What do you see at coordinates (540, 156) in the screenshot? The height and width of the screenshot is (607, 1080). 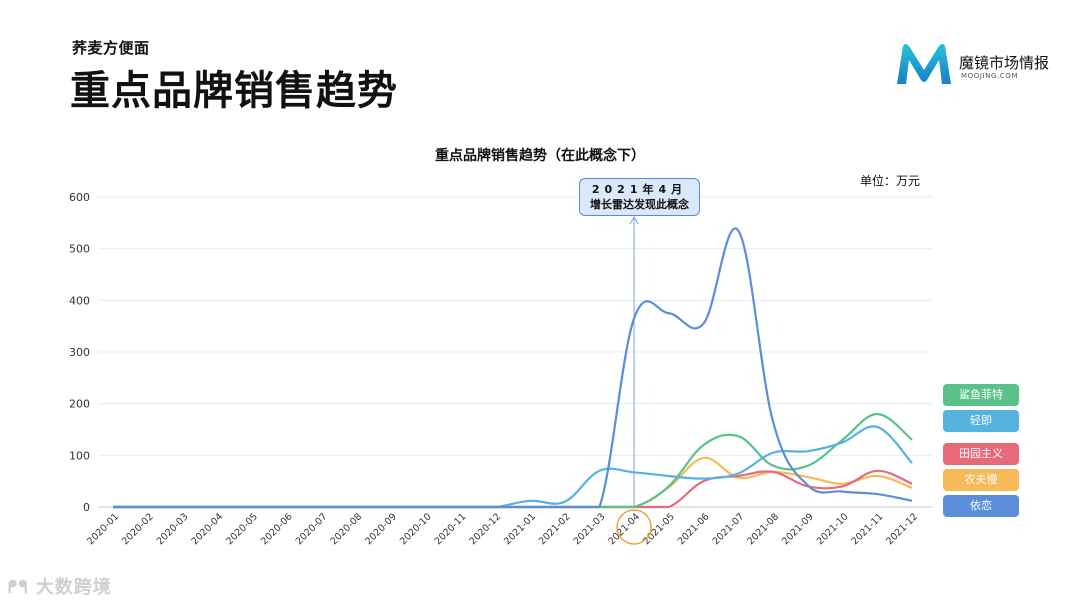 I see `chart-title: 重点品牌销售趋势（在此概念下）` at bounding box center [540, 156].